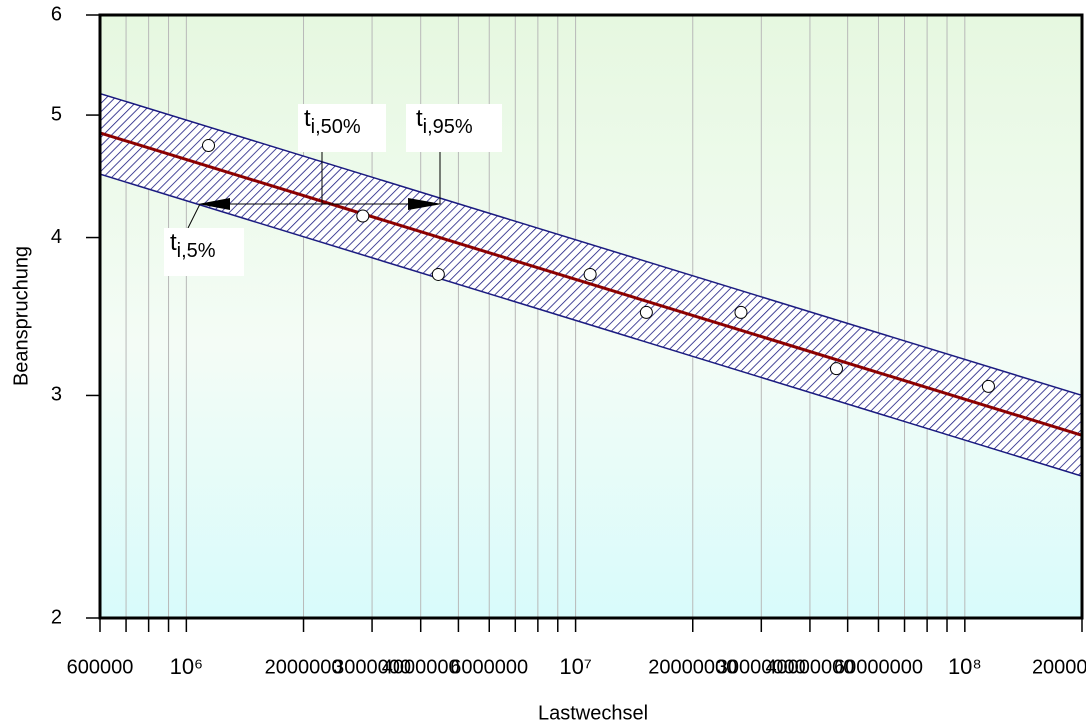 Image resolution: width=1086 pixels, height=727 pixels. What do you see at coordinates (56, 617) in the screenshot?
I see `y-tick-label: 2` at bounding box center [56, 617].